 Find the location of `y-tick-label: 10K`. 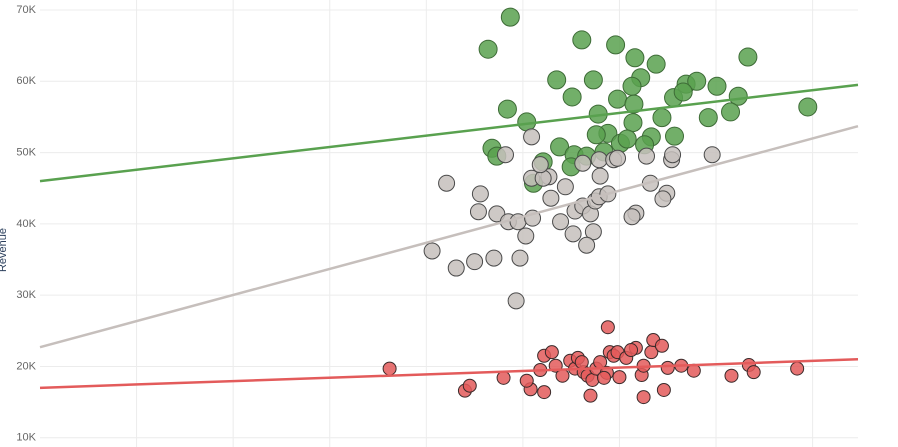

y-tick-label: 10K is located at coordinates (26, 438).